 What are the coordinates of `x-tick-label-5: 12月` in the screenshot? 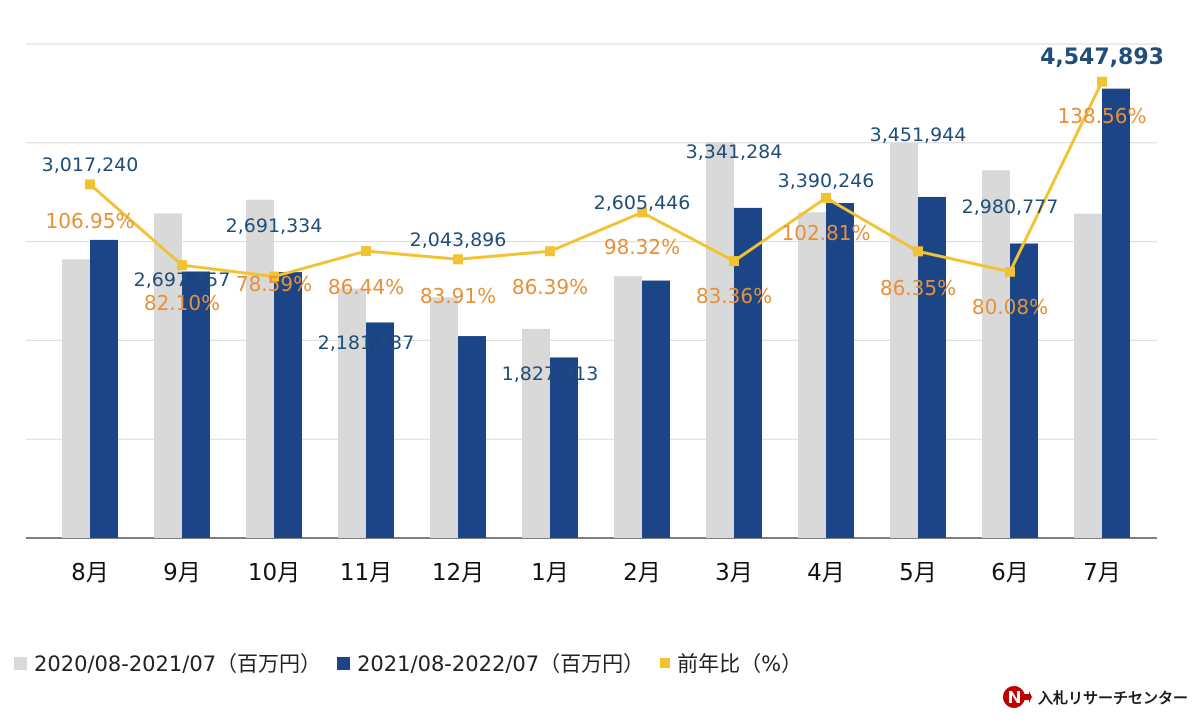 It's located at (458, 573).